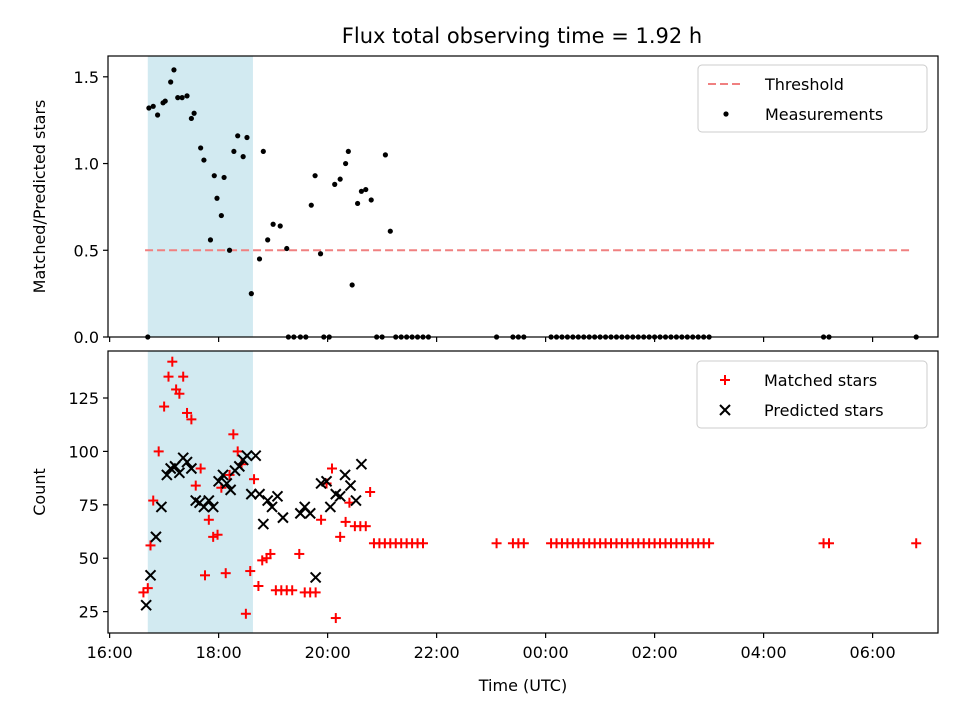  Describe the element at coordinates (83, 451) in the screenshot. I see `y-tick-label: 100` at that location.